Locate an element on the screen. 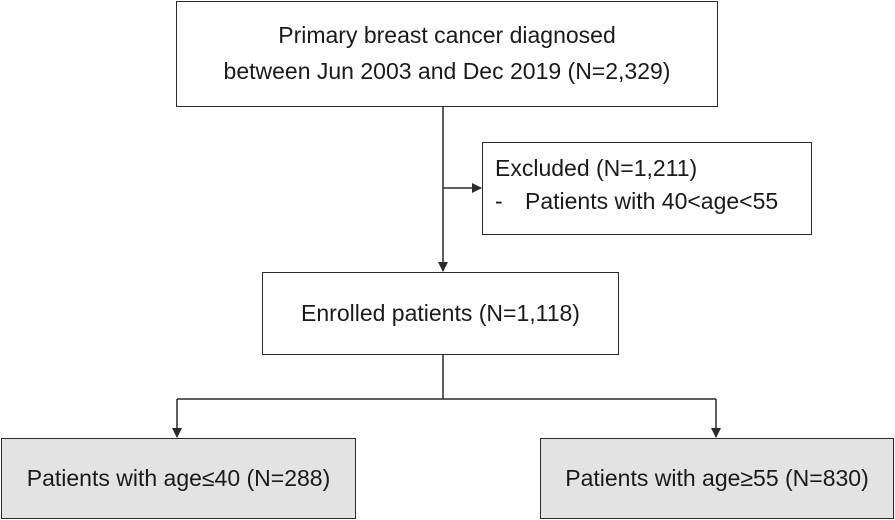  excluded-item-text: Patients with 40<age<55 is located at coordinates (652, 201).